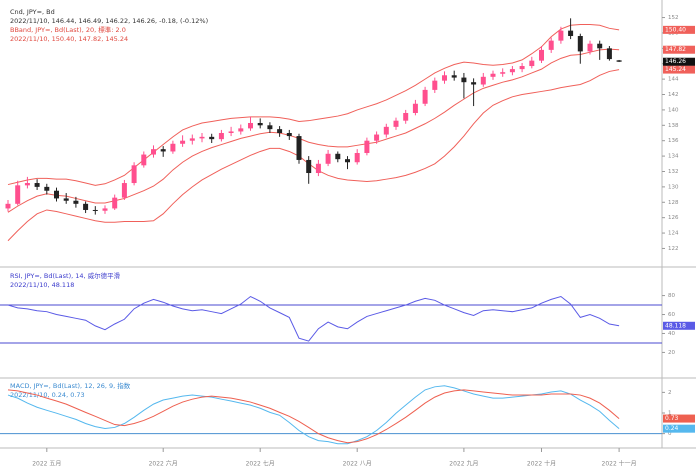  Describe the element at coordinates (673, 172) in the screenshot. I see `y-tick-label: 132` at that location.